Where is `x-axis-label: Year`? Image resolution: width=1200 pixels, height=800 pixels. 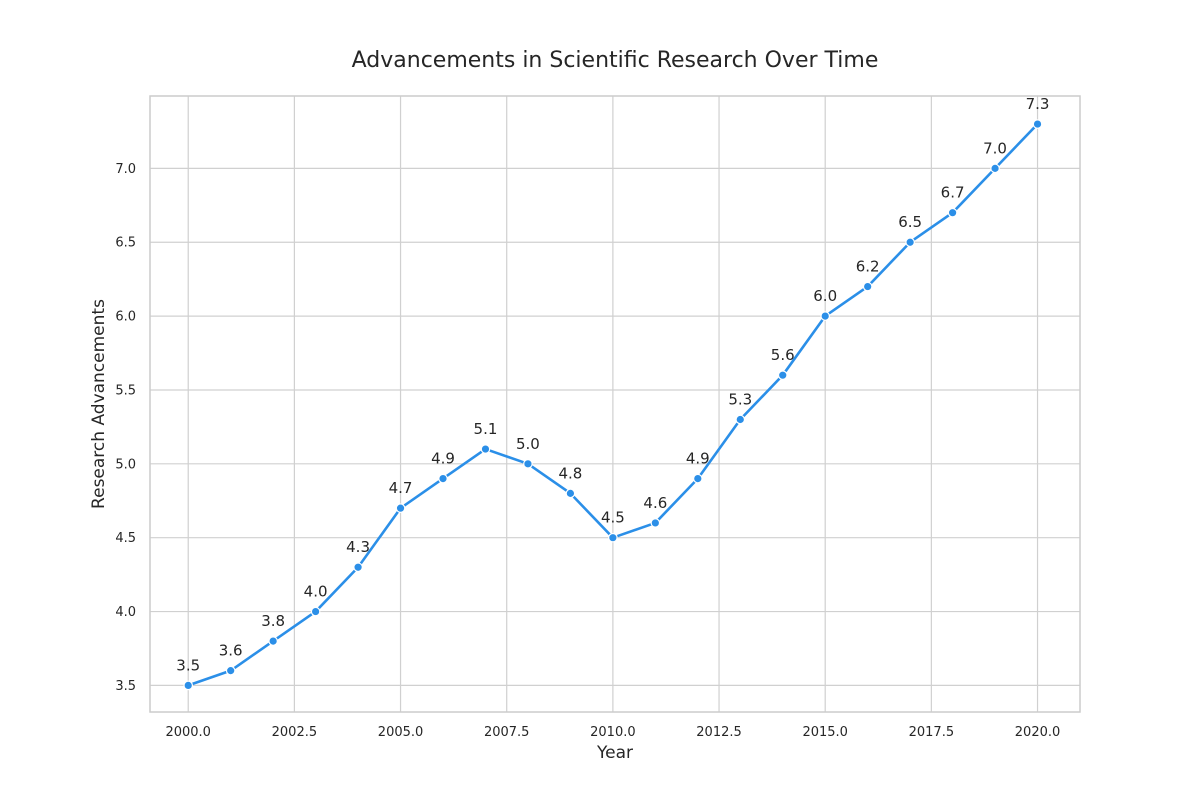 x-axis-label: Year is located at coordinates (614, 753).